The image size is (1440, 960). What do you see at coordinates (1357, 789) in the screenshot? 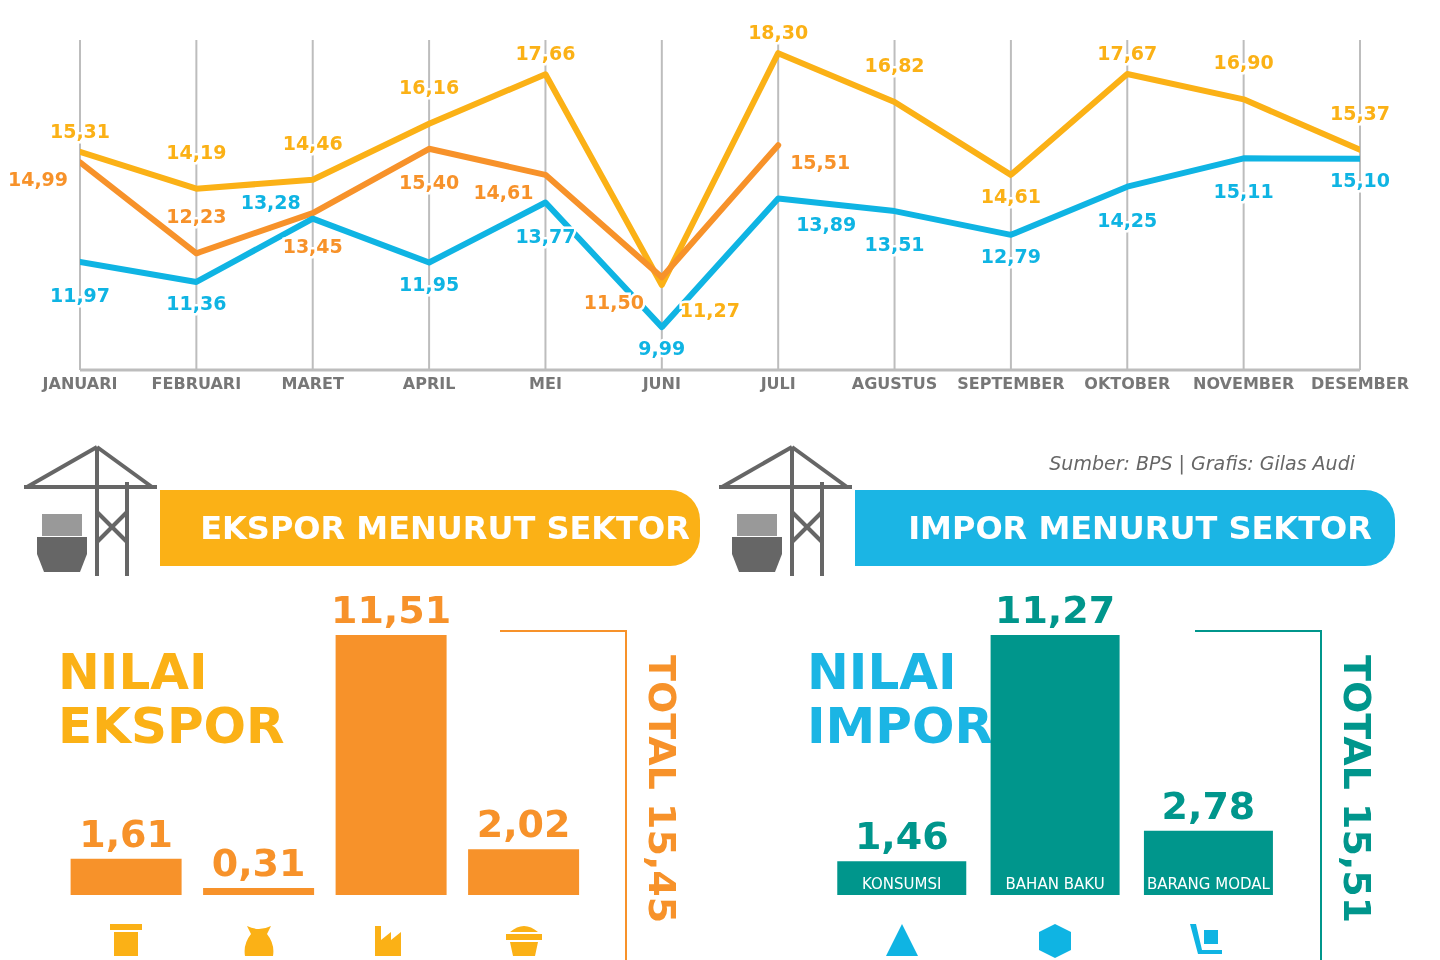
I see `text: TOTAL 15,51` at bounding box center [1357, 789].